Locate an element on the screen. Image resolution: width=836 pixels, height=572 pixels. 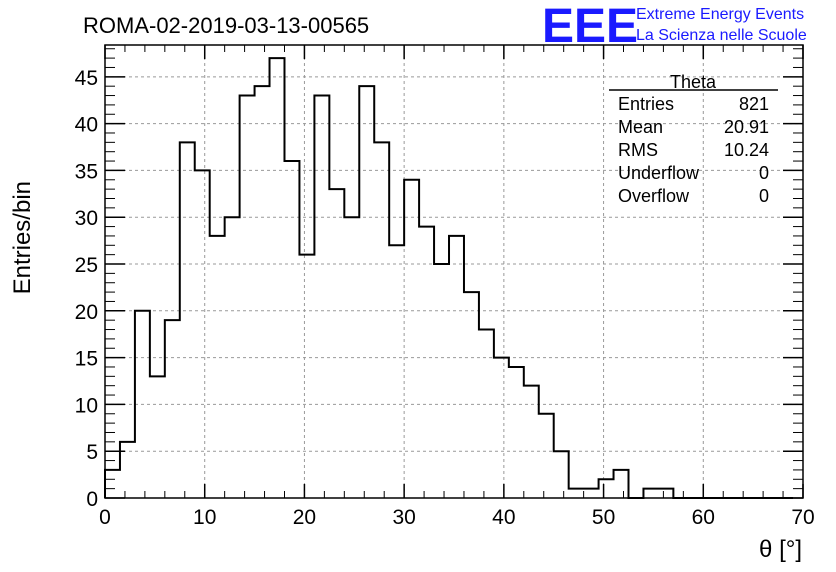
logo-line-1: Extreme Energy Events is located at coordinates (720, 14).